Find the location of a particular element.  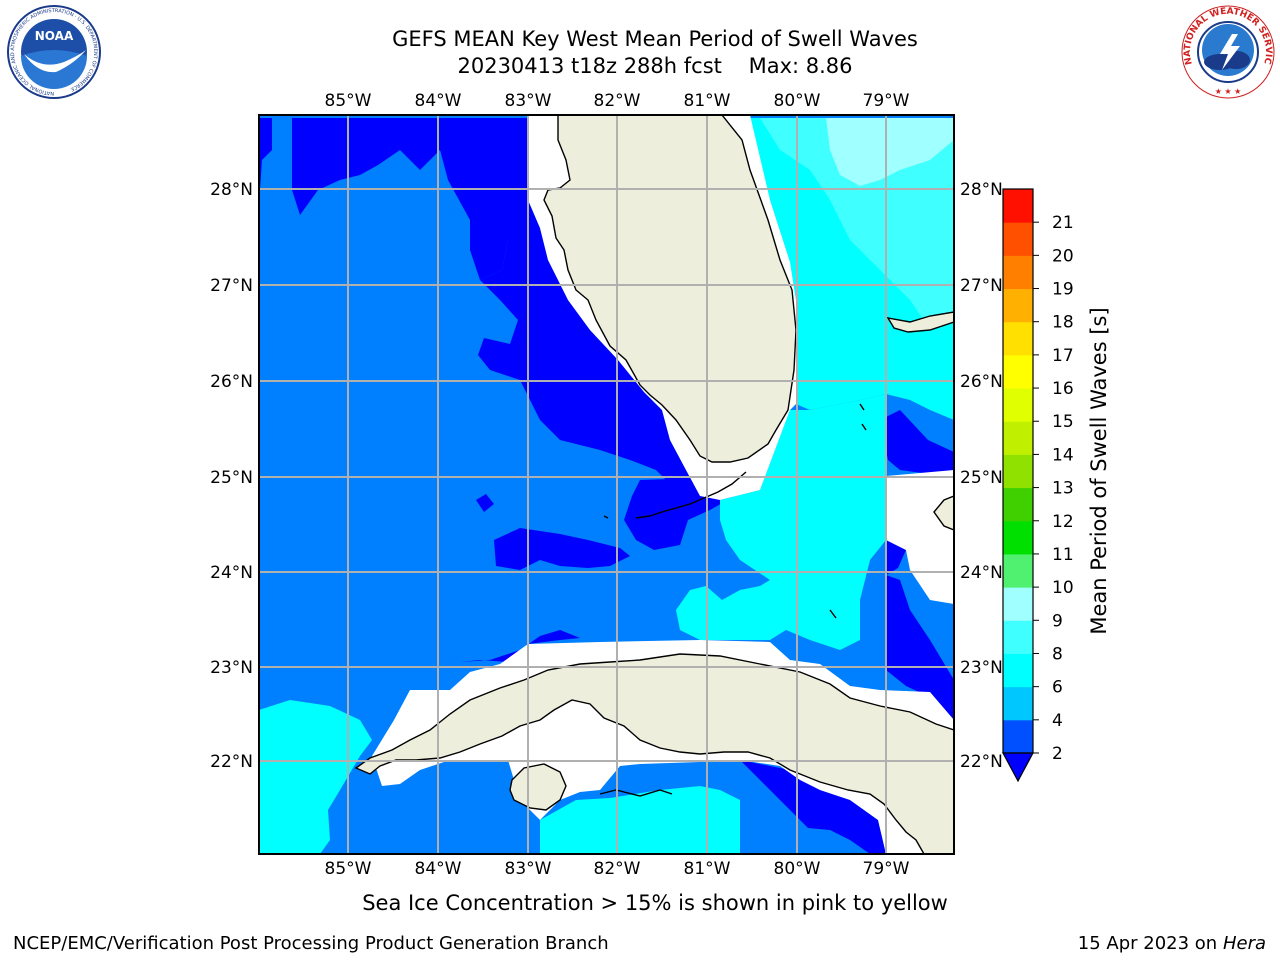

colorbar-tick-label: 13 is located at coordinates (1063, 489).